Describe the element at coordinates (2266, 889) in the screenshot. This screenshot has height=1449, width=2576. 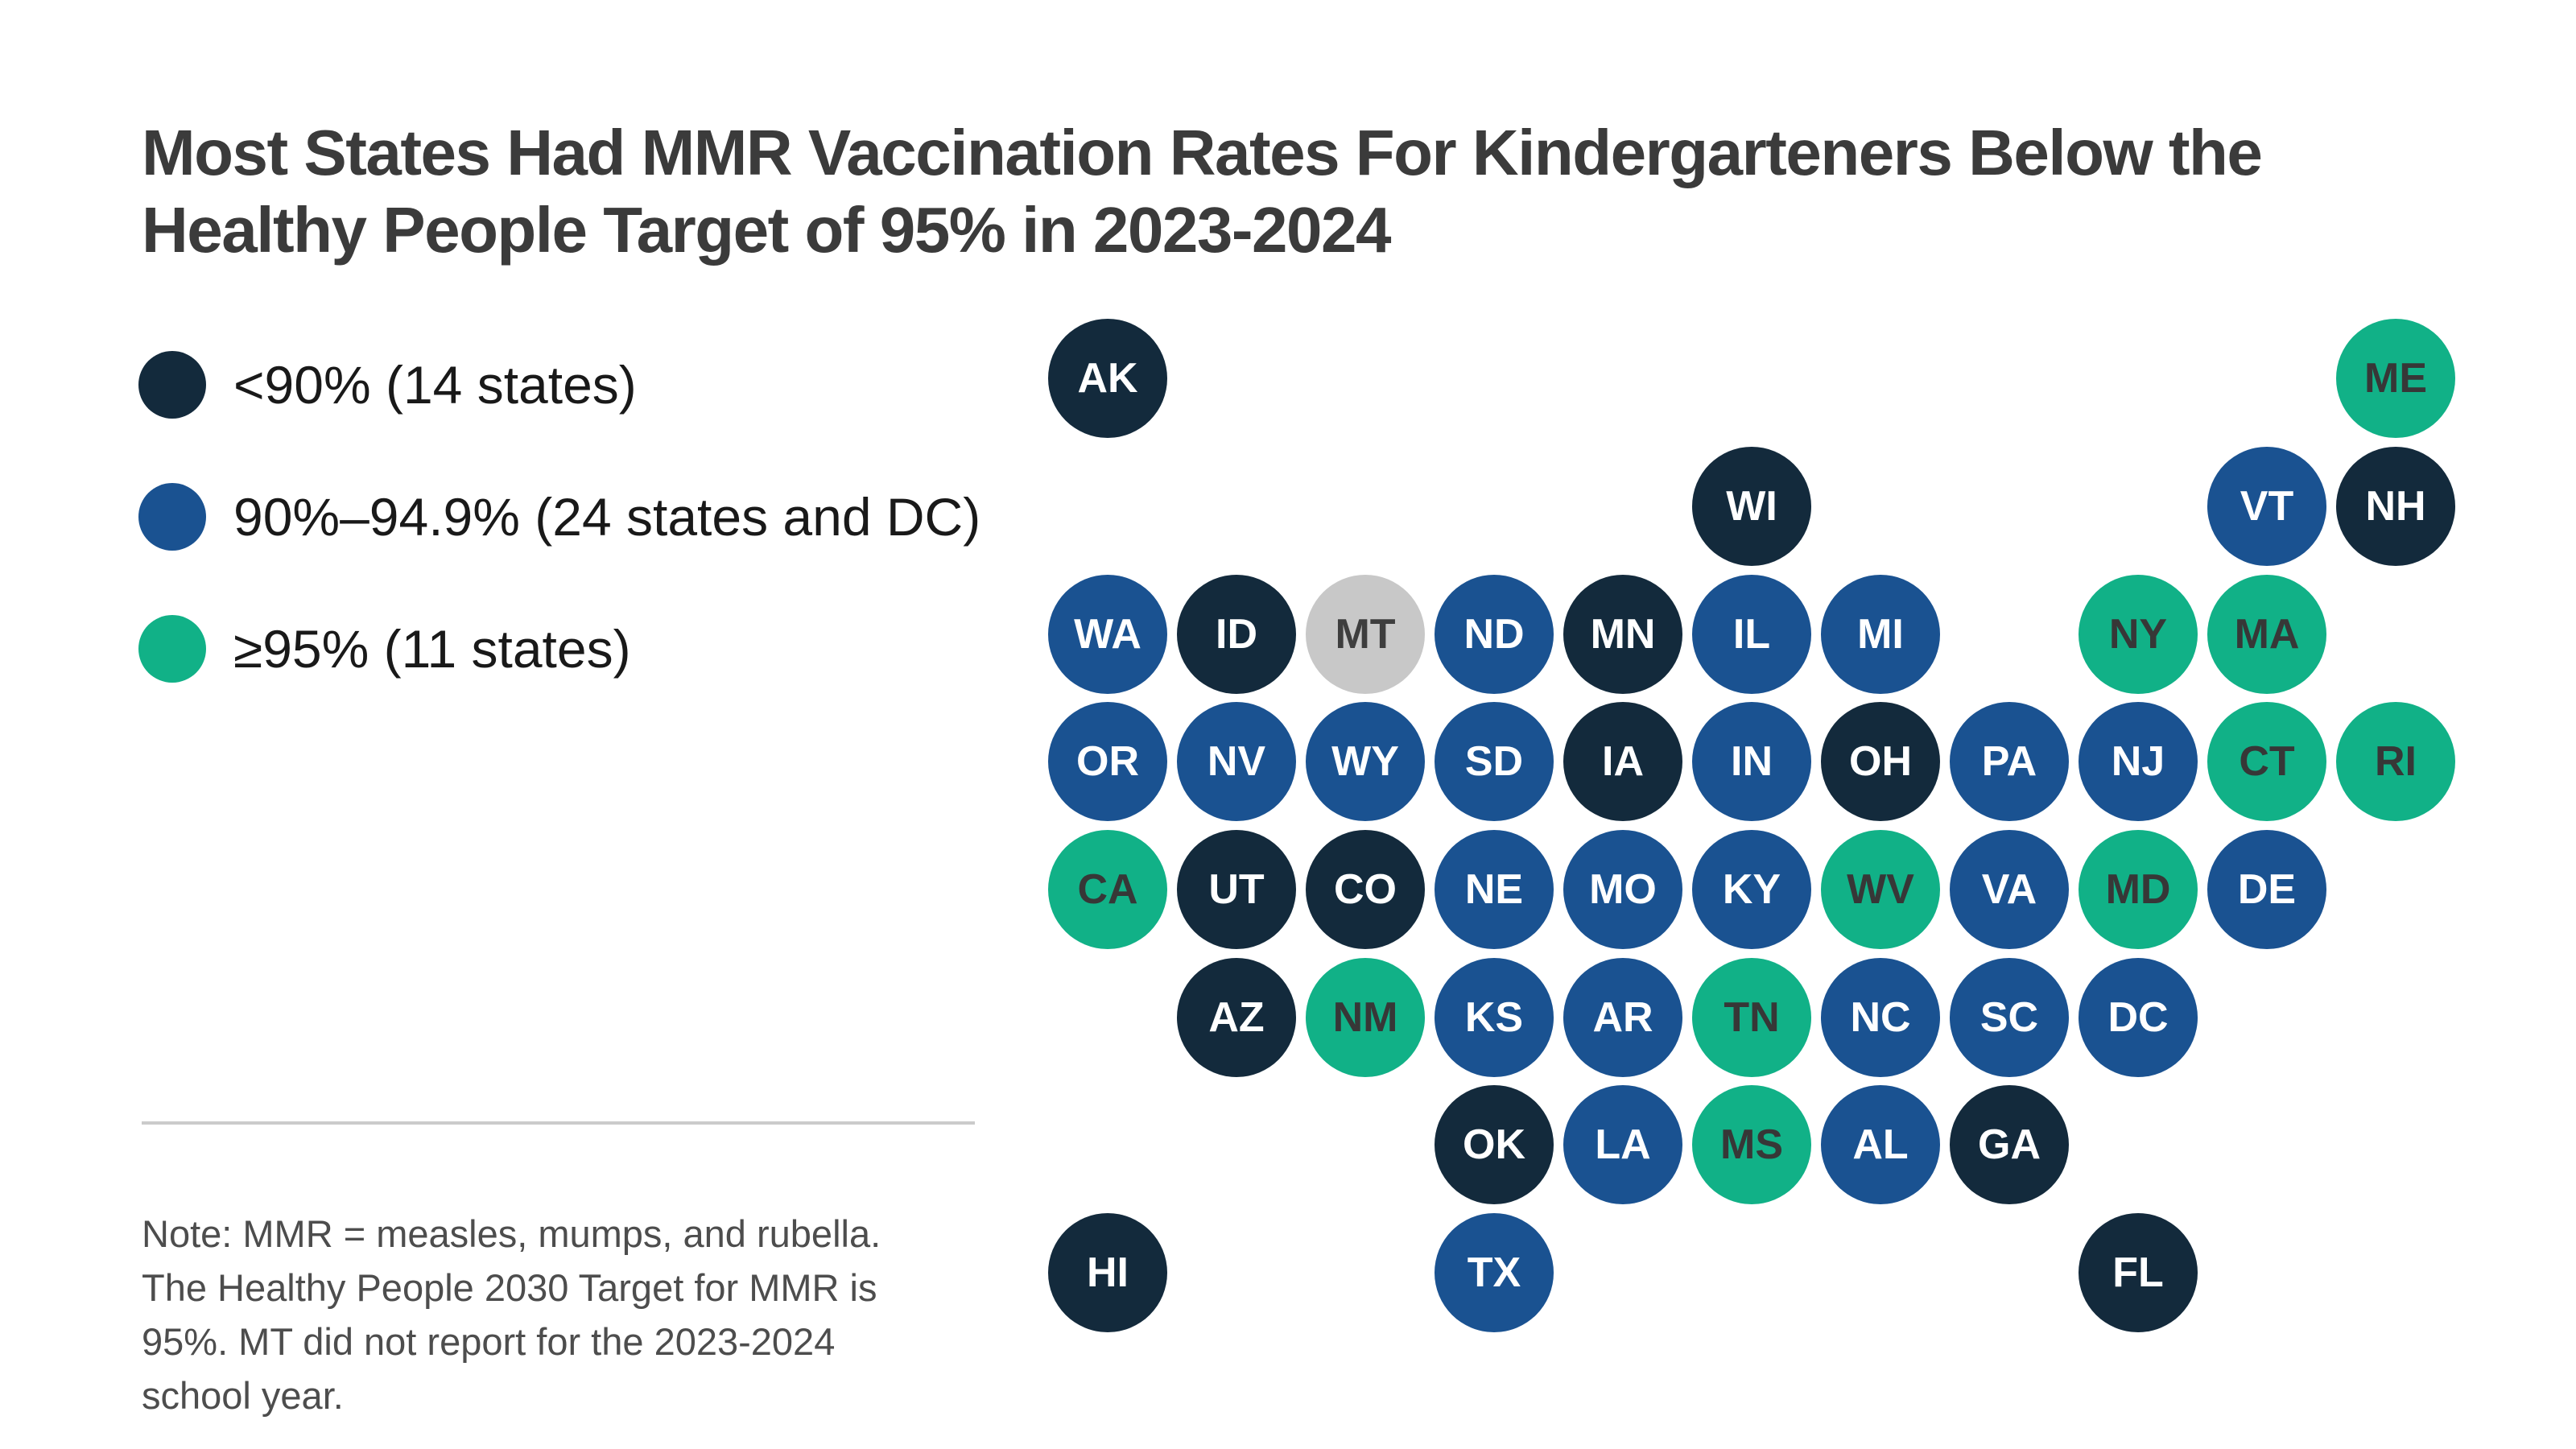
I see `state-tile-de: DE` at that location.